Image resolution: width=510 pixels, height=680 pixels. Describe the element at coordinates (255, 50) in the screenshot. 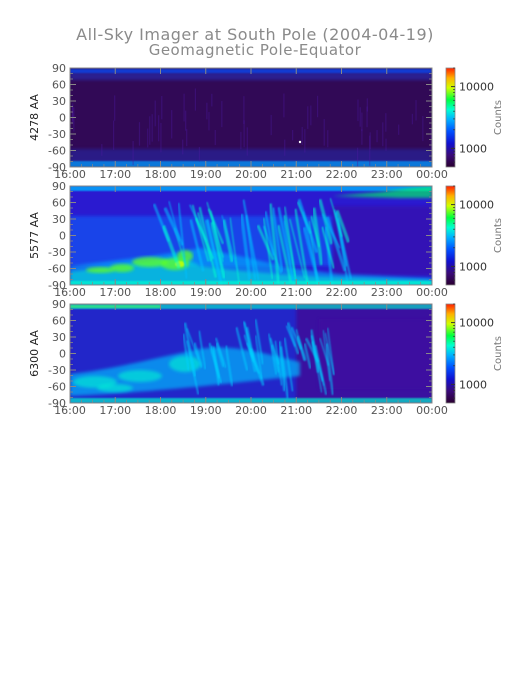

I see `chart-subtitle: Geomagnetic Pole-Equator` at that location.